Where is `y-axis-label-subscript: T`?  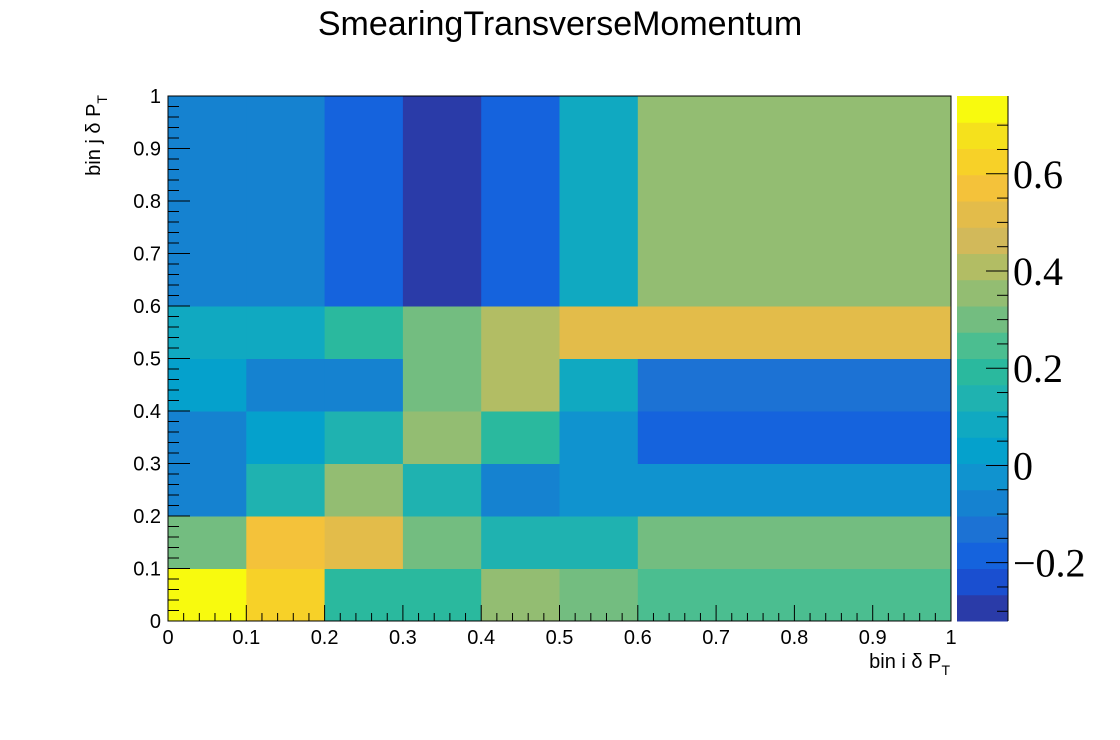
y-axis-label-subscript: T is located at coordinates (102, 99).